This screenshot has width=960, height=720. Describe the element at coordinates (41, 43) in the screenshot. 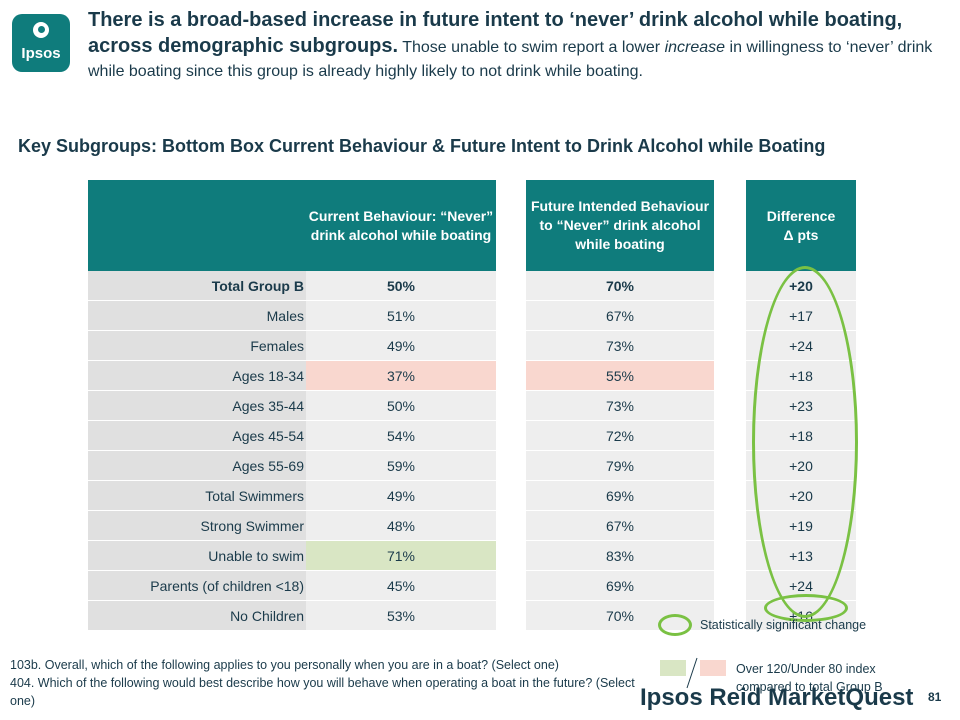

I see `ipsos-logo: Ipsos` at that location.